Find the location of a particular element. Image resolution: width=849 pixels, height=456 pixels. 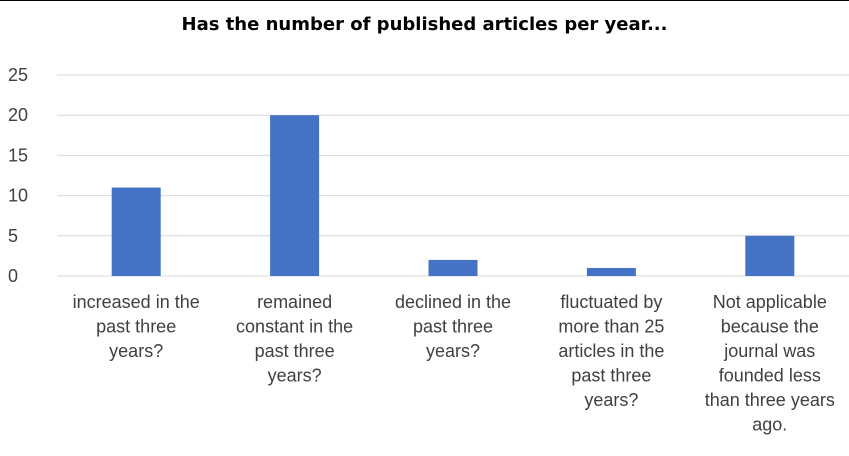

y-tick-label: 20 is located at coordinates (18, 115).